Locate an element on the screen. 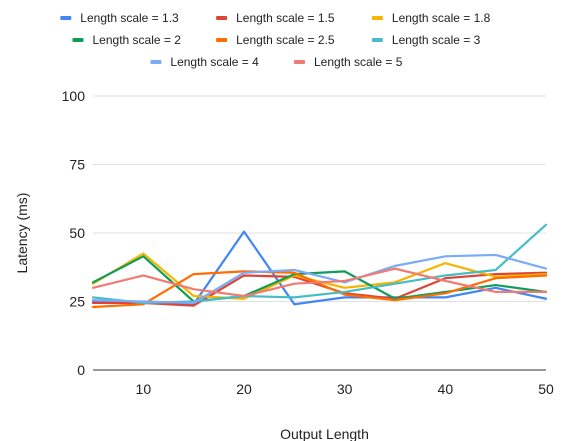  legend-label: Length scale = 1.5 is located at coordinates (285, 18).